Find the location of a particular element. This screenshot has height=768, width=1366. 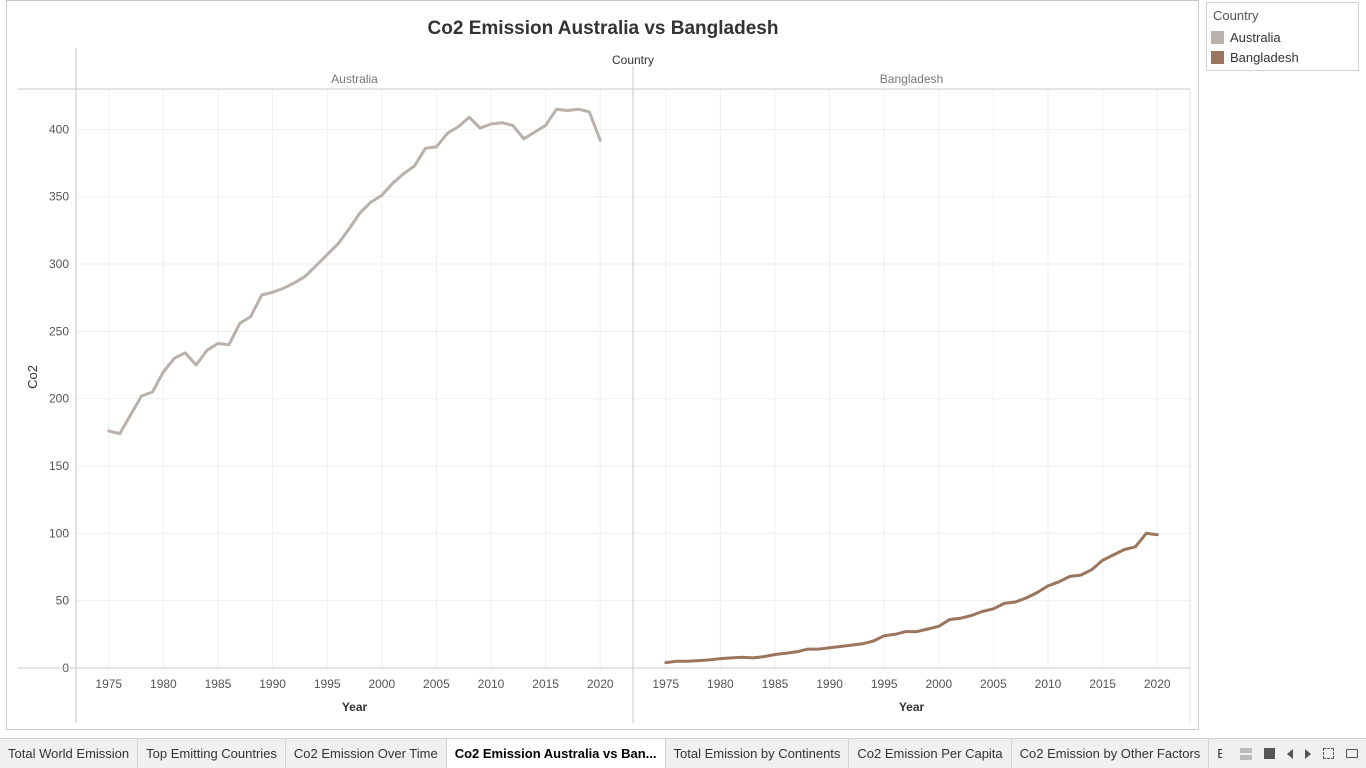

legend-item-bangladesh: Bangladesh is located at coordinates (1282, 57).